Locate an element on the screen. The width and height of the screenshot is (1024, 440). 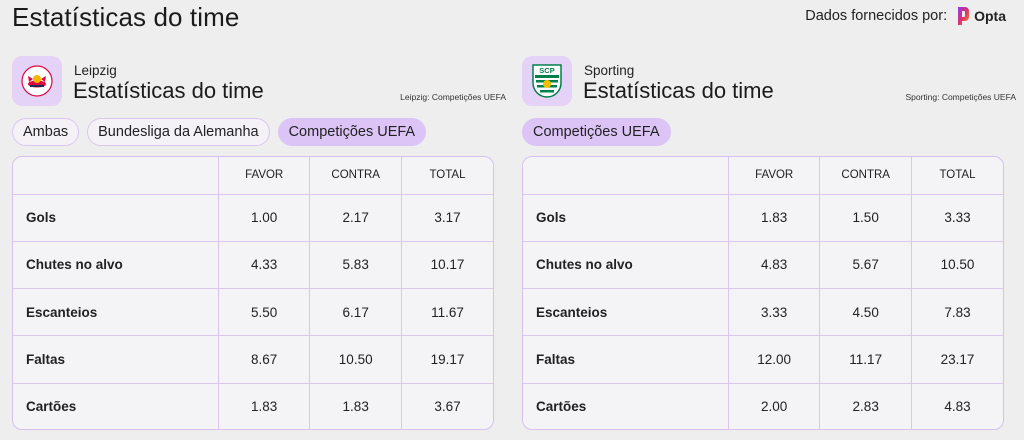
cell-total: 11.67 is located at coordinates (447, 312).